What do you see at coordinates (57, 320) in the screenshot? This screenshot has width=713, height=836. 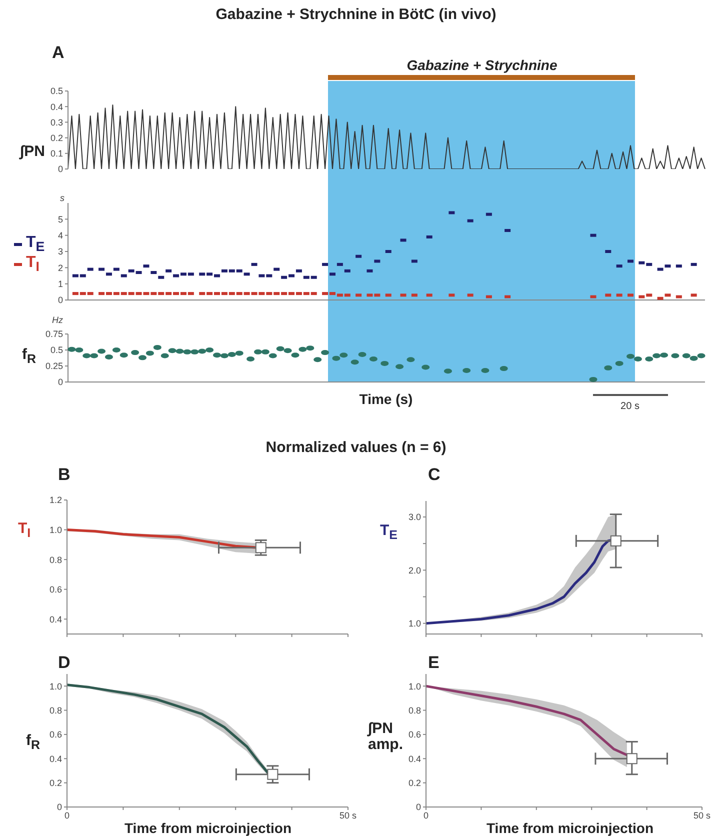 I see `text: Hz` at bounding box center [57, 320].